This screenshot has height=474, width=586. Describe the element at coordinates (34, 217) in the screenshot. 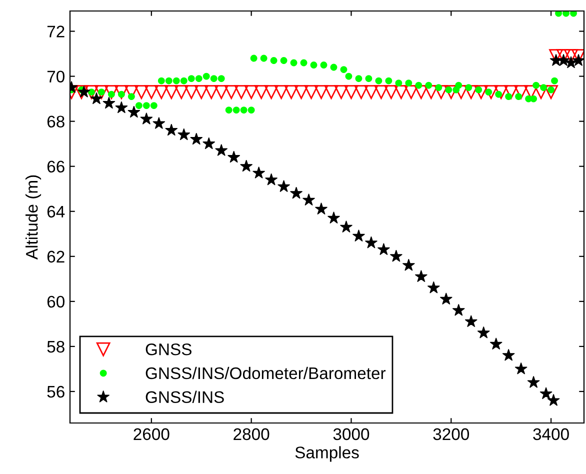

I see `y-axis-title: Altitude (m)` at that location.